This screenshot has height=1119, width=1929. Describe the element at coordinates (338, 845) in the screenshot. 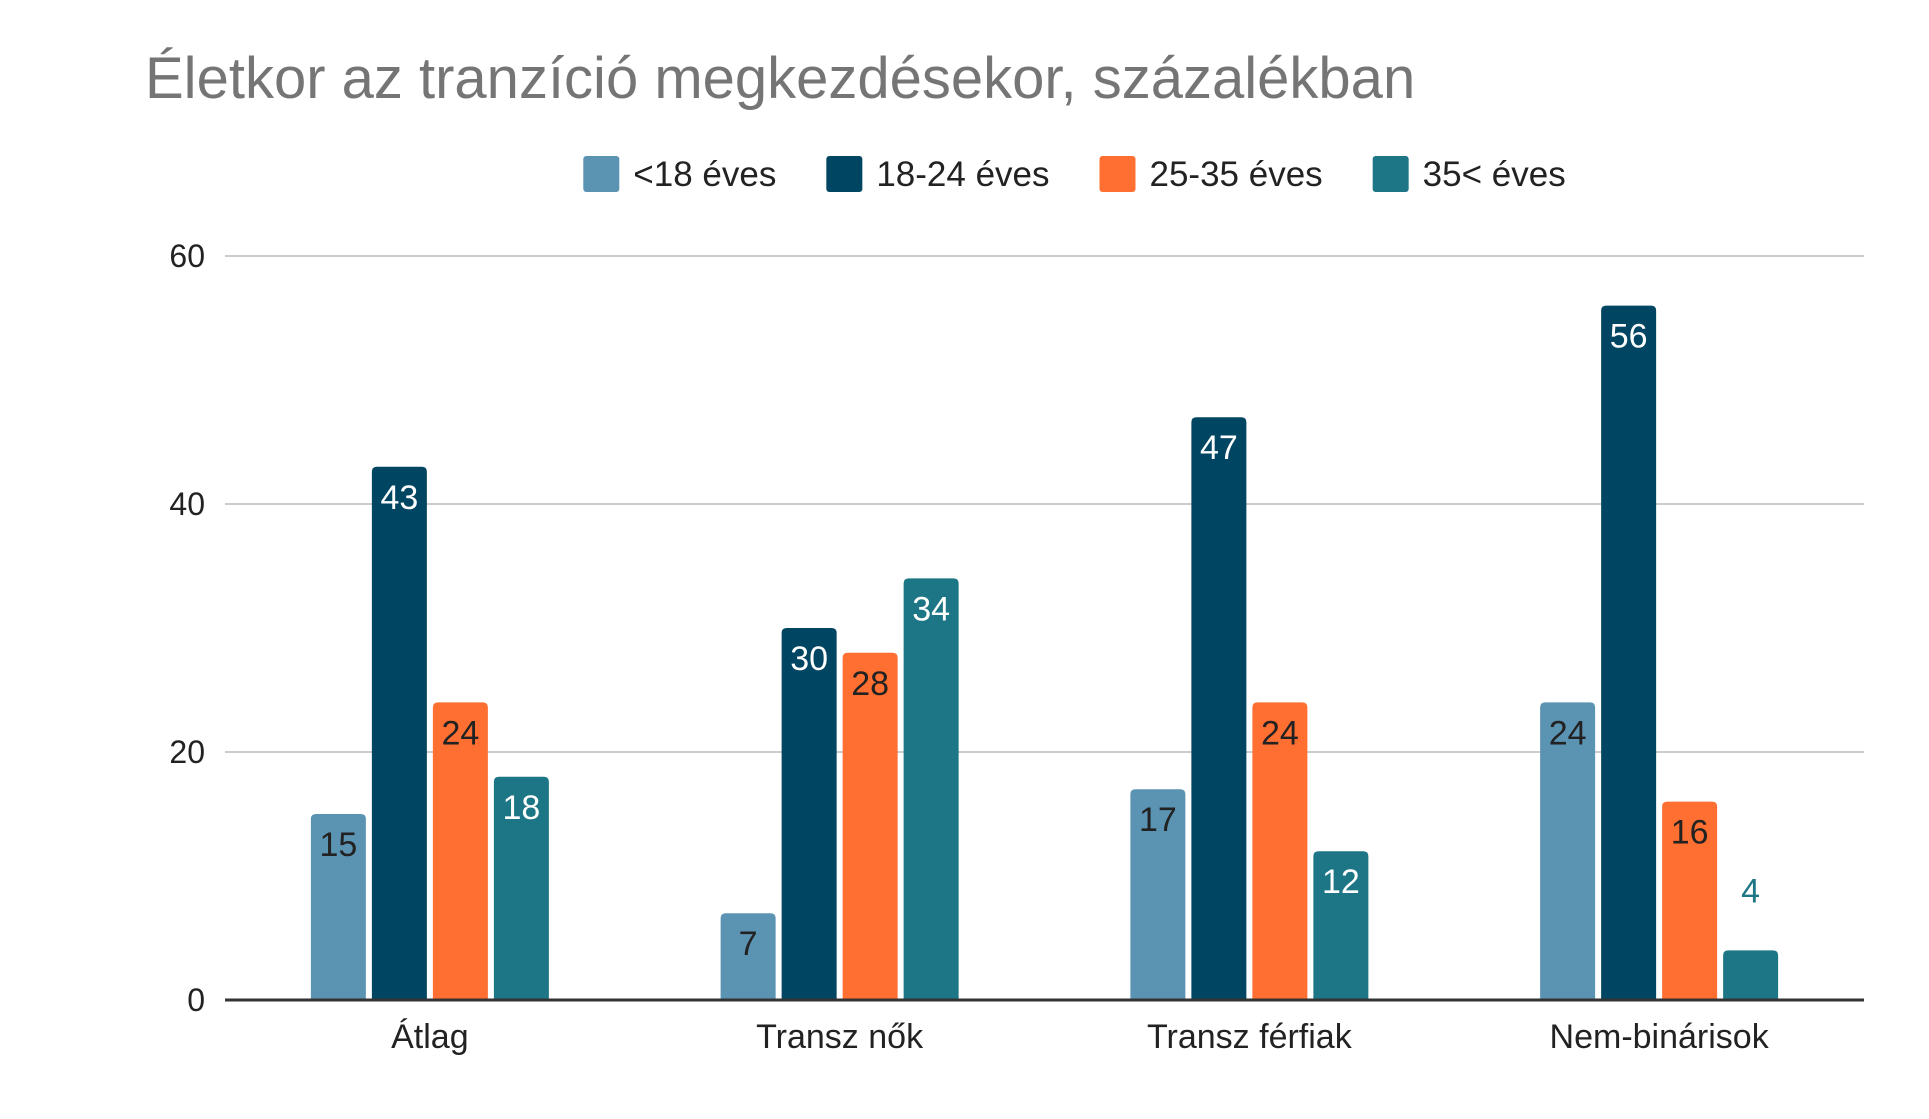

I see `data-label: 15` at that location.